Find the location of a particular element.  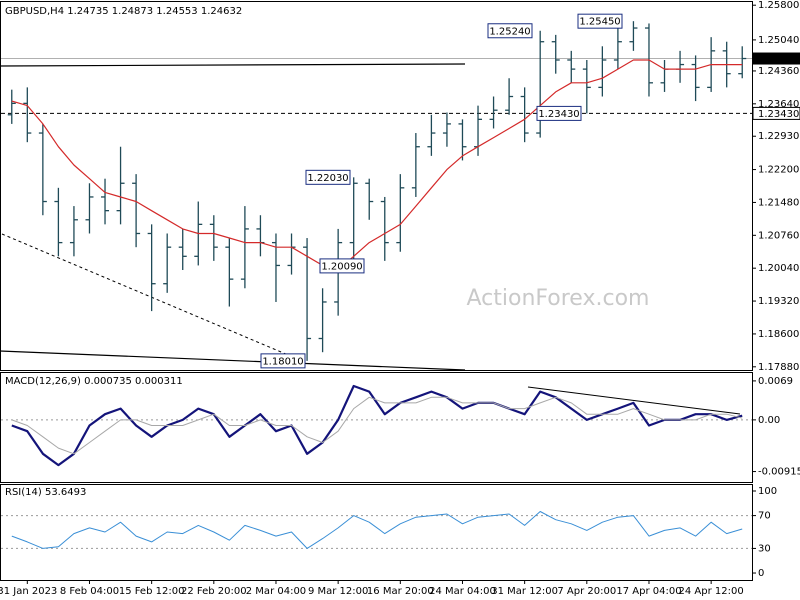

macd-trendline is located at coordinates (634, 400).